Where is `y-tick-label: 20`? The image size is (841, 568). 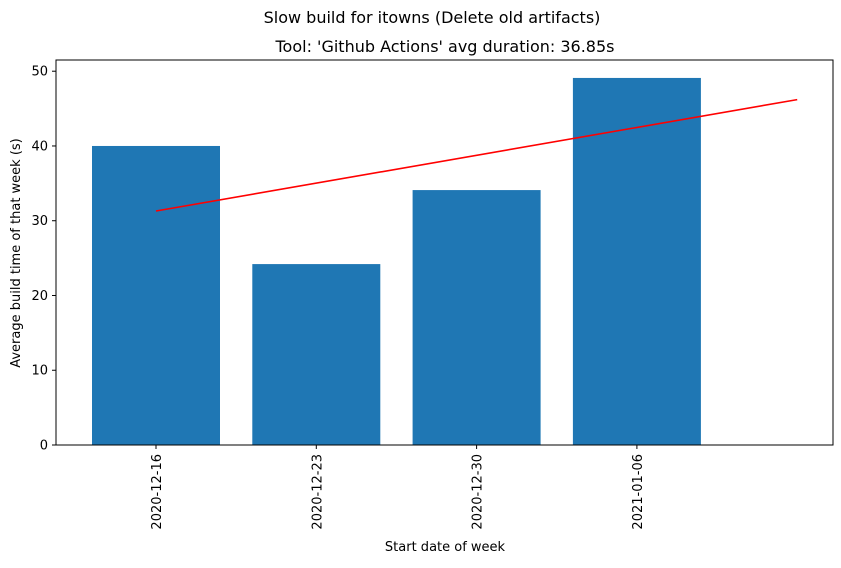
y-tick-label: 20 is located at coordinates (39, 296).